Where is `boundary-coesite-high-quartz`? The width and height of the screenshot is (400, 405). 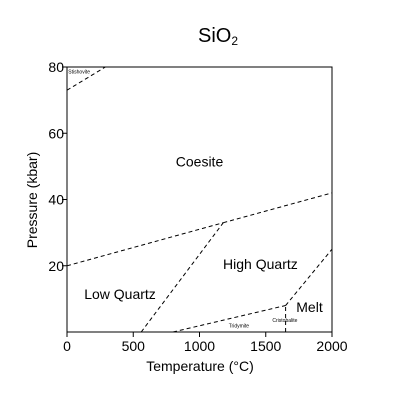
boundary-coesite-high-quartz is located at coordinates (278, 208).